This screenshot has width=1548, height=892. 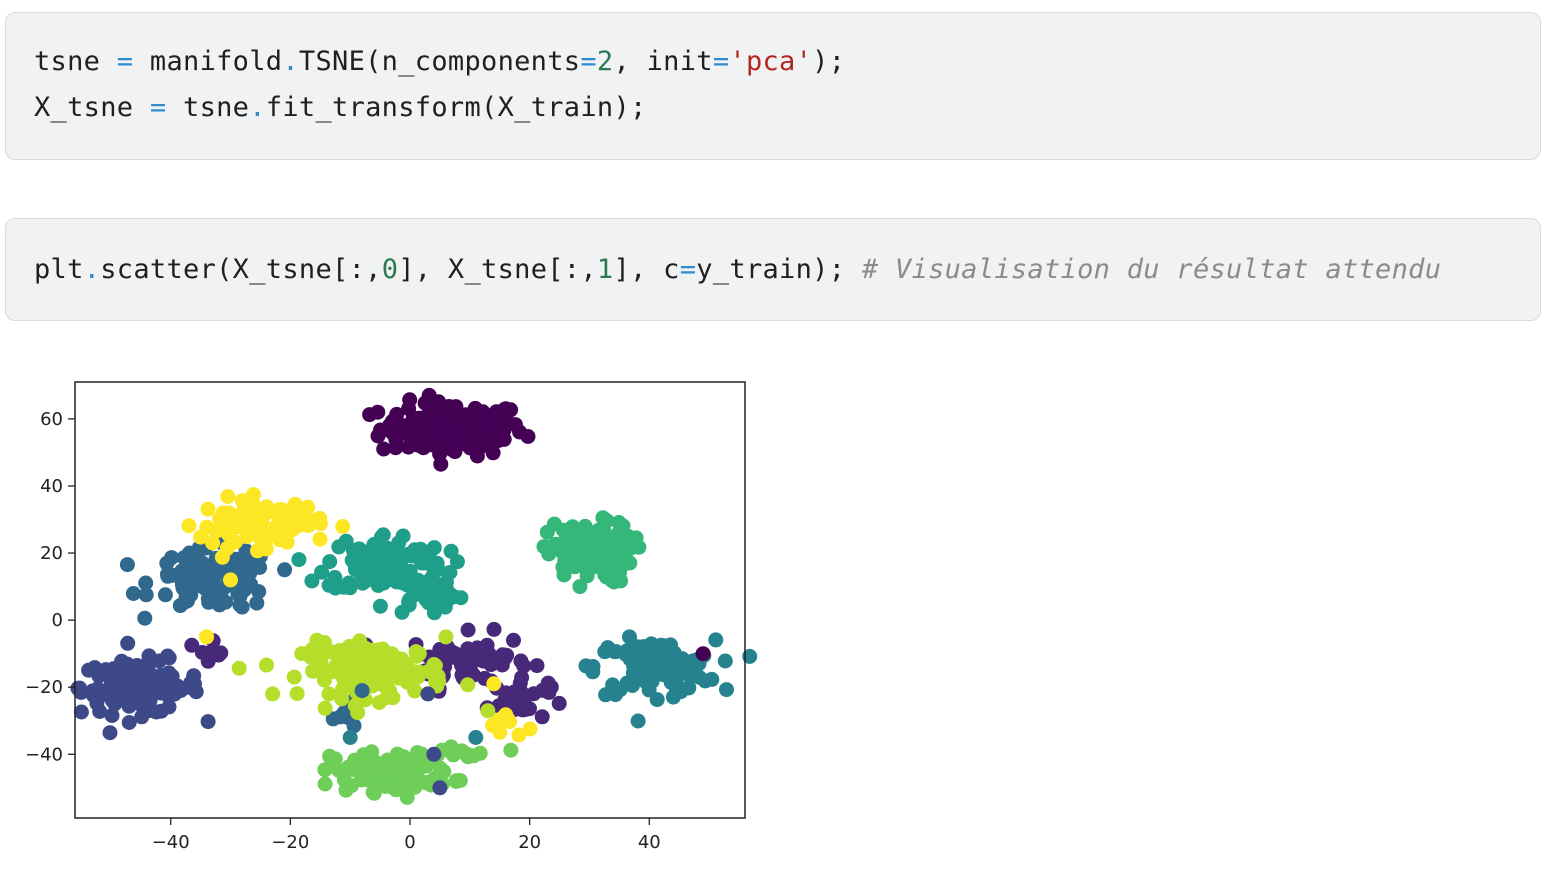 What do you see at coordinates (779, 269) in the screenshot?
I see `code-token: y_train);` at bounding box center [779, 269].